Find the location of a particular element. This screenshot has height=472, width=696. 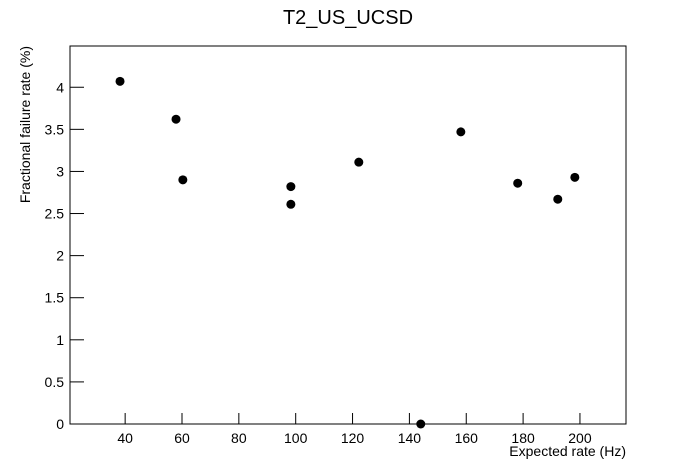

y-tick-label: 1.5 is located at coordinates (55, 298).